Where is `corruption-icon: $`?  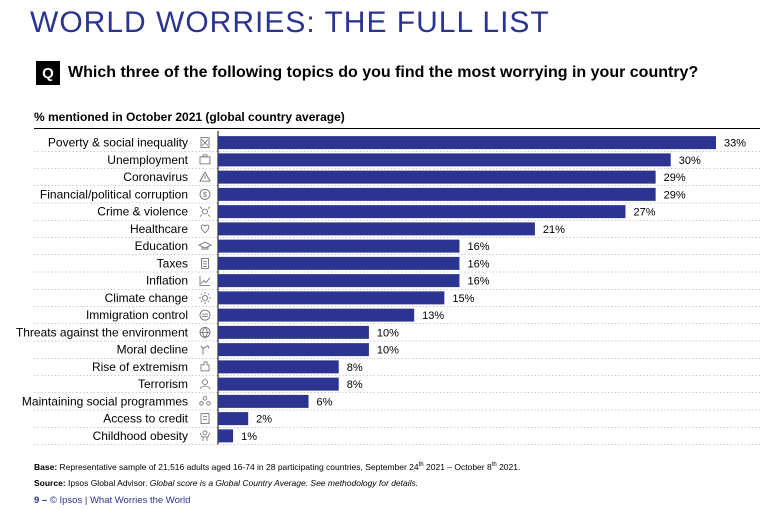
corruption-icon: $ is located at coordinates (205, 194).